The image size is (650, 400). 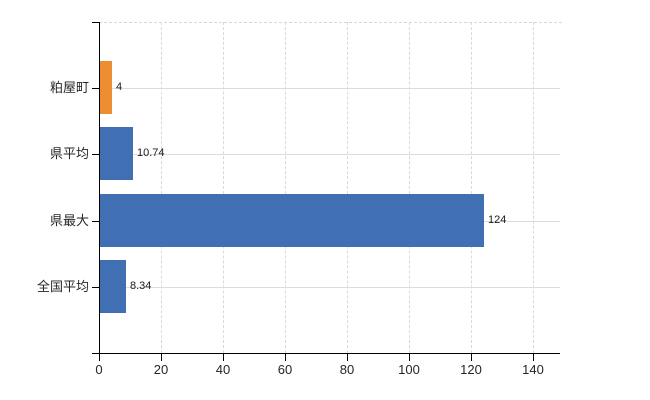 What do you see at coordinates (151, 153) in the screenshot?
I see `bar-value-label: 10.74` at bounding box center [151, 153].